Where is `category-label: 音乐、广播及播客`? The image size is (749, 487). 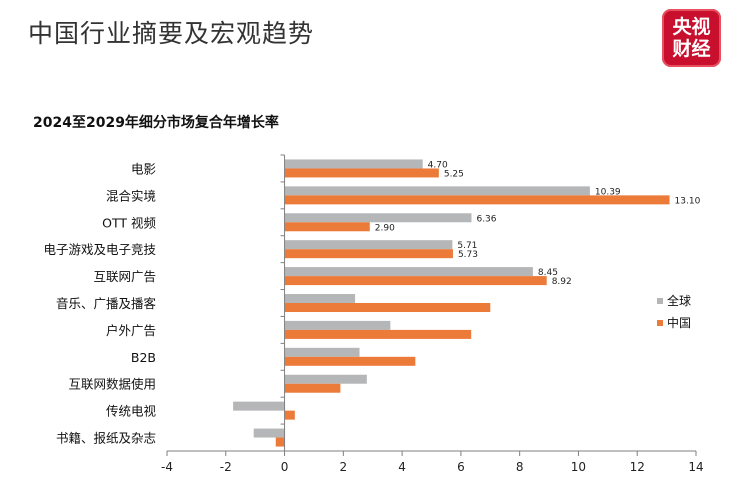
category-label: 音乐、广播及播客 is located at coordinates (106, 303).